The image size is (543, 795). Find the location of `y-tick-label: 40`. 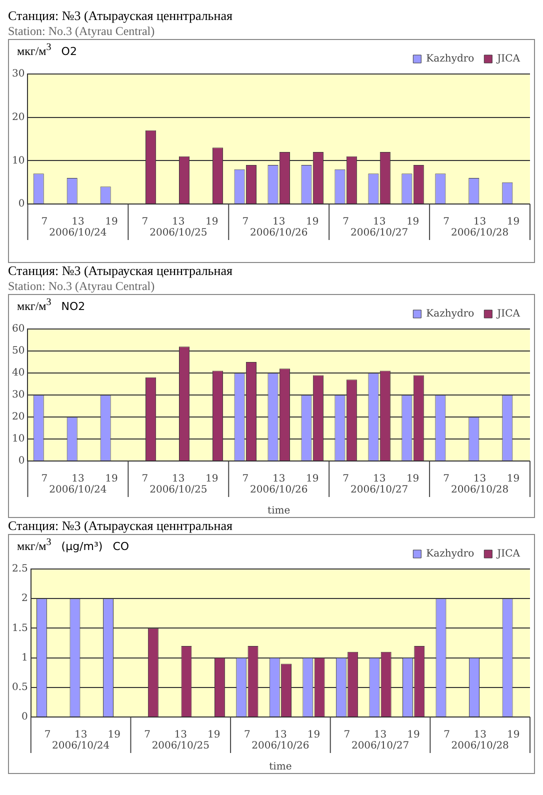

y-tick-label: 40 is located at coordinates (18, 373).